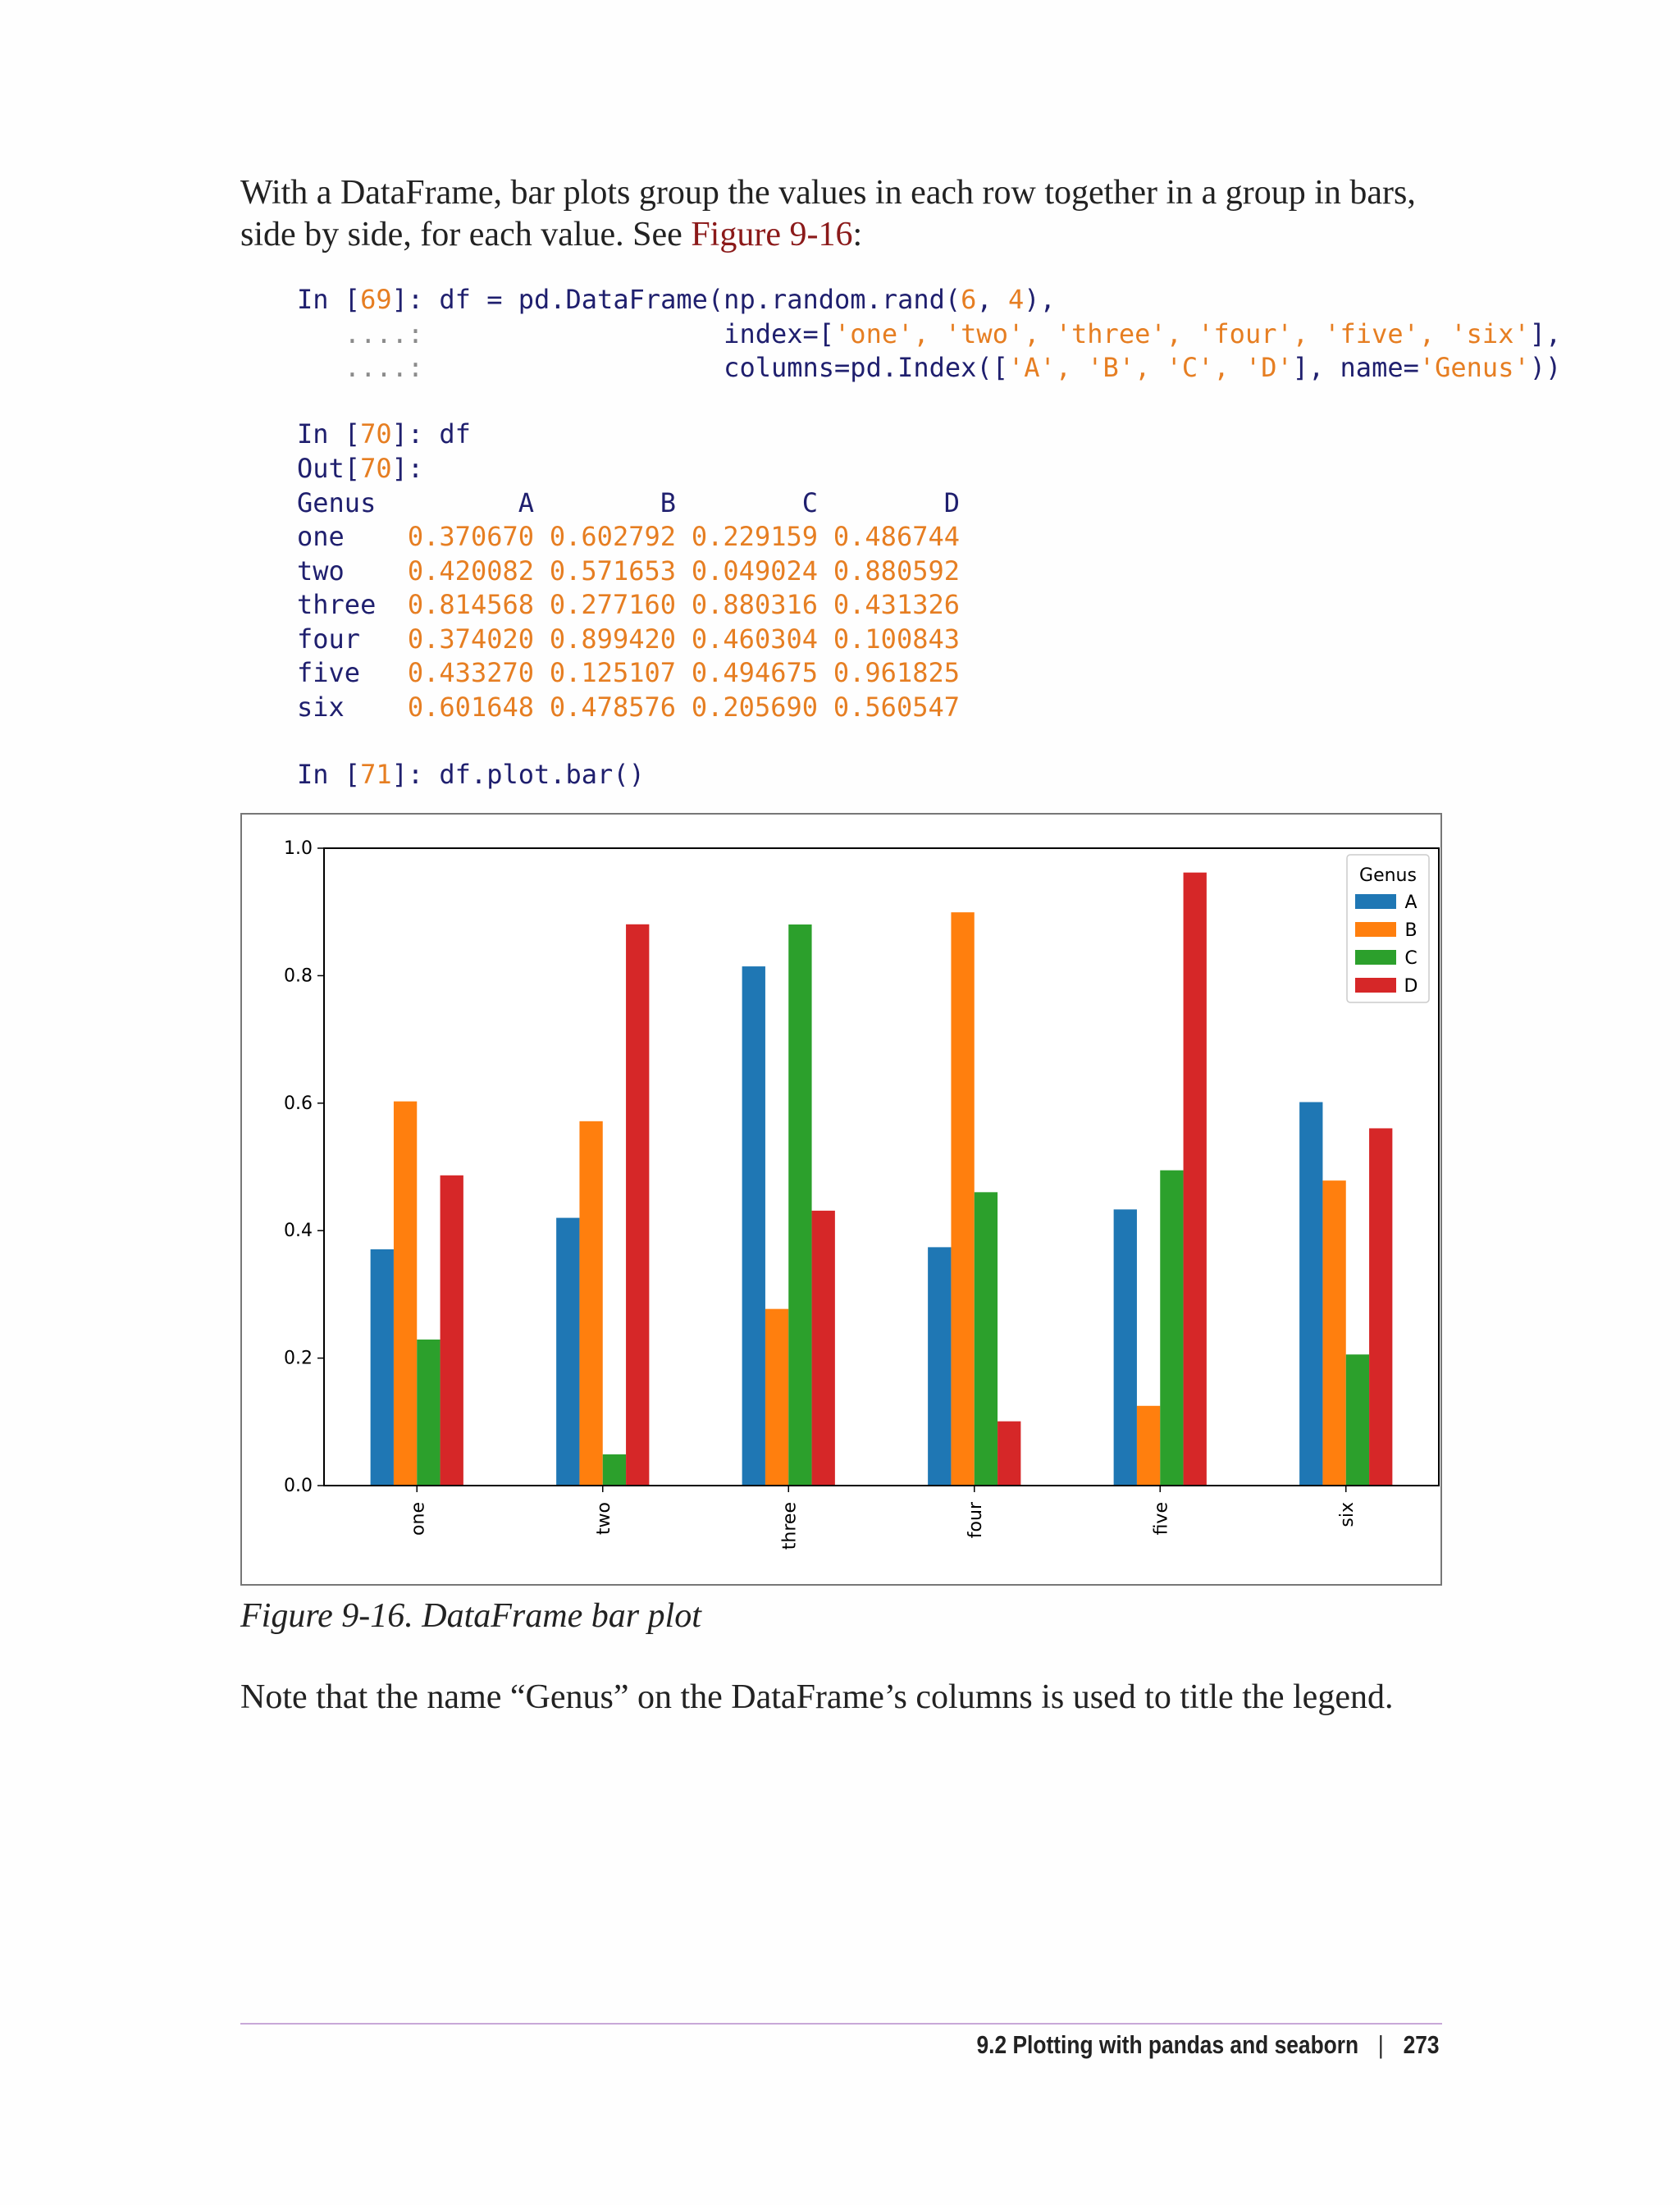 This screenshot has width=1680, height=2205. Describe the element at coordinates (298, 976) in the screenshot. I see `y-tick-label: 0.8` at that location.